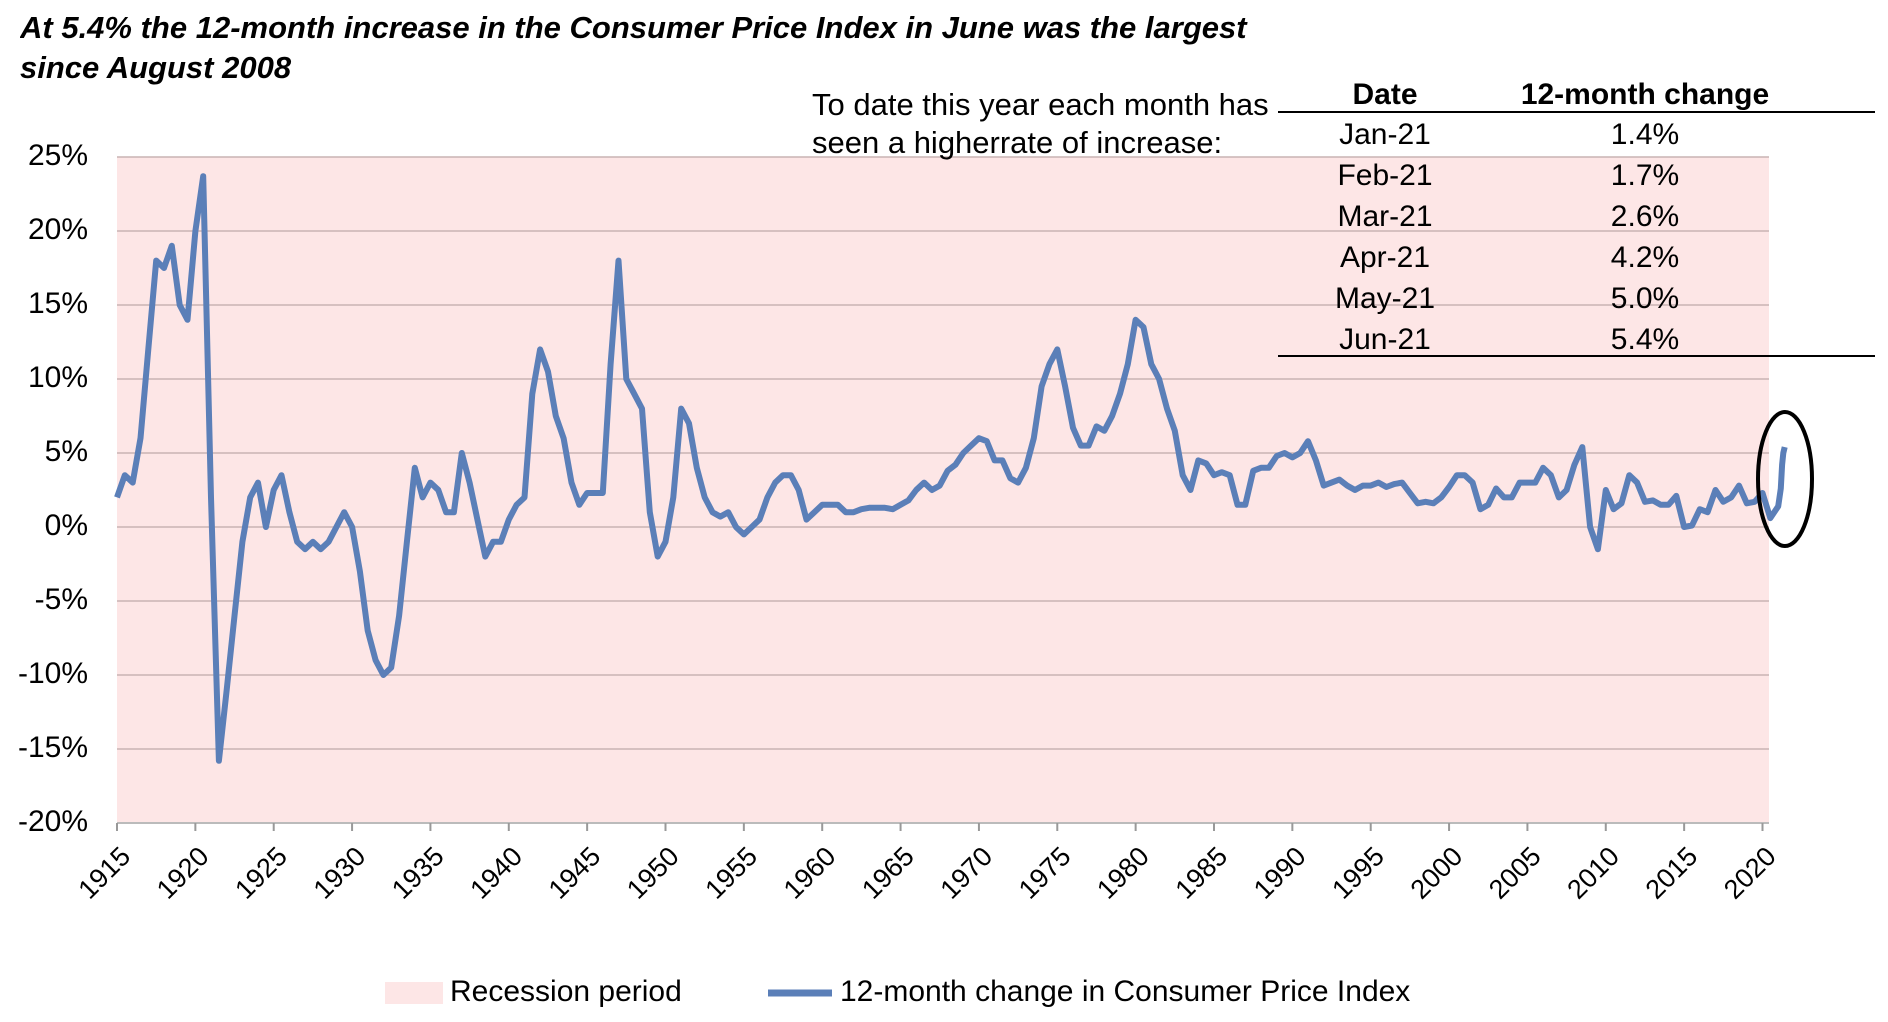  I want to click on table-header: 12-month change, so click(1645, 94).